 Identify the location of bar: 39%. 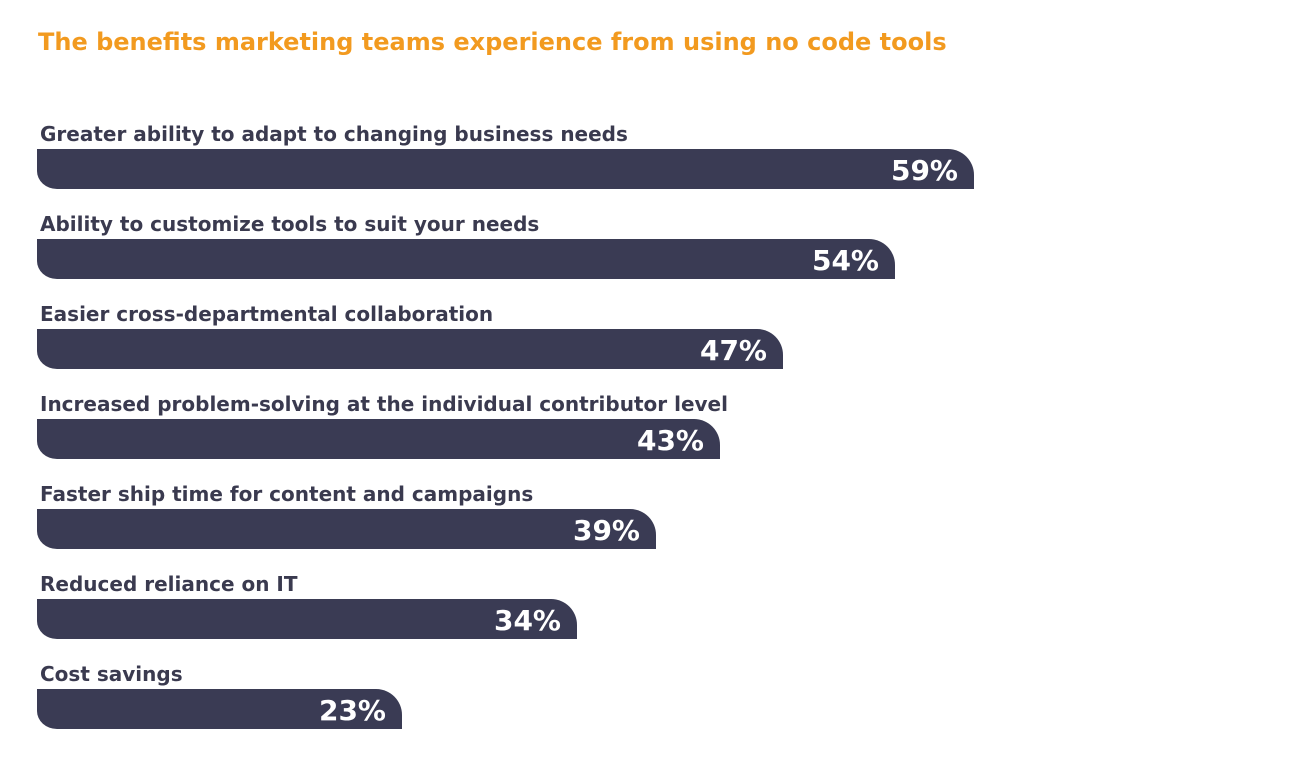
(346, 529).